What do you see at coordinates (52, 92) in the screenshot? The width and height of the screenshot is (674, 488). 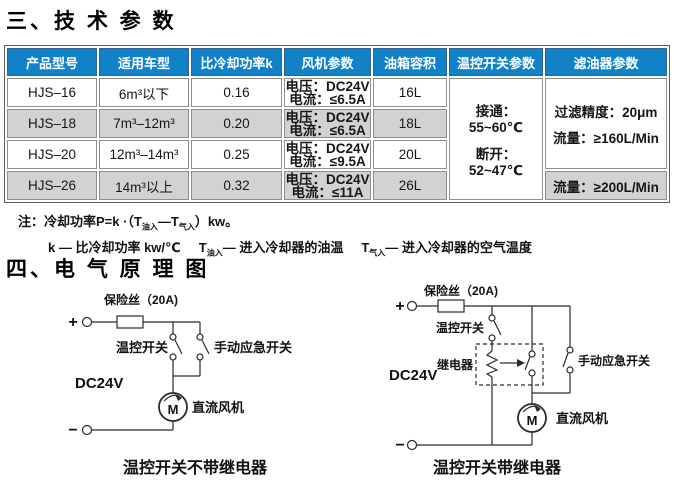 I see `cell-model: HJS–16` at bounding box center [52, 92].